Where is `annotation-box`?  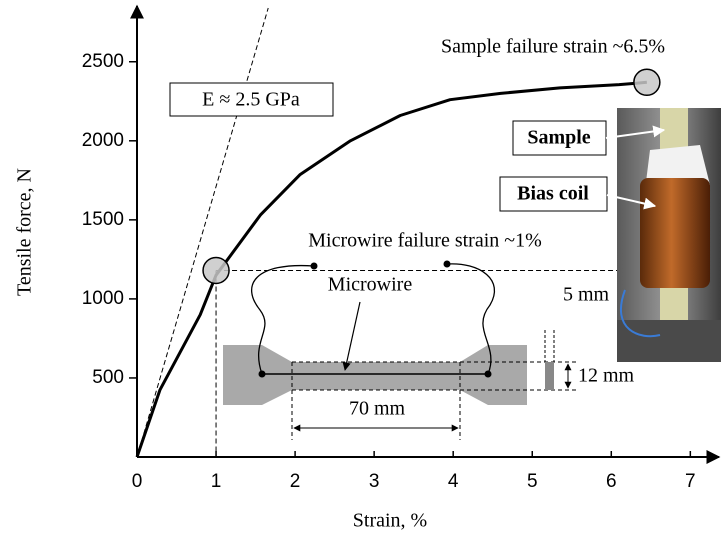
annotation-box is located at coordinates (251, 99).